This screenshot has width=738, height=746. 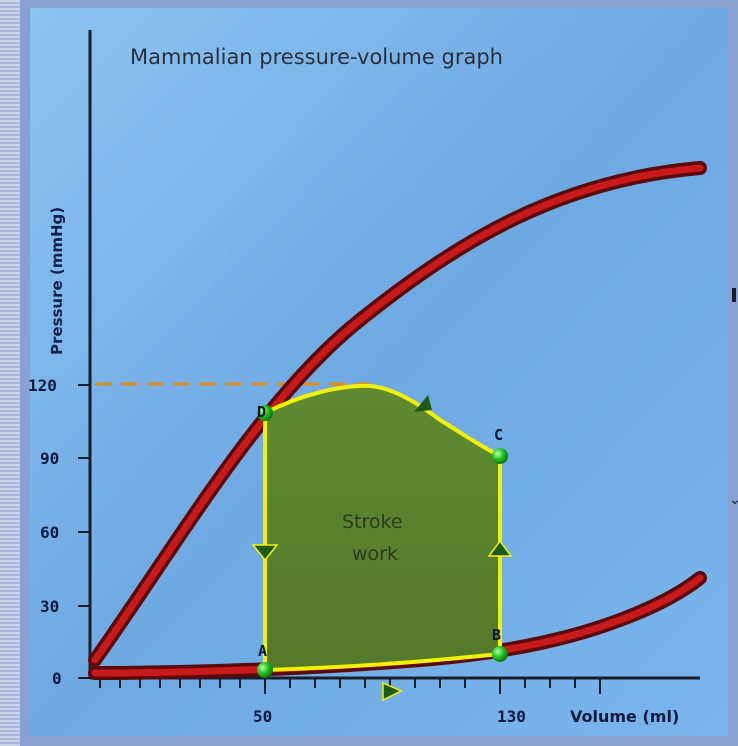 I want to click on left-edge-stripes, so click(x=10, y=373).